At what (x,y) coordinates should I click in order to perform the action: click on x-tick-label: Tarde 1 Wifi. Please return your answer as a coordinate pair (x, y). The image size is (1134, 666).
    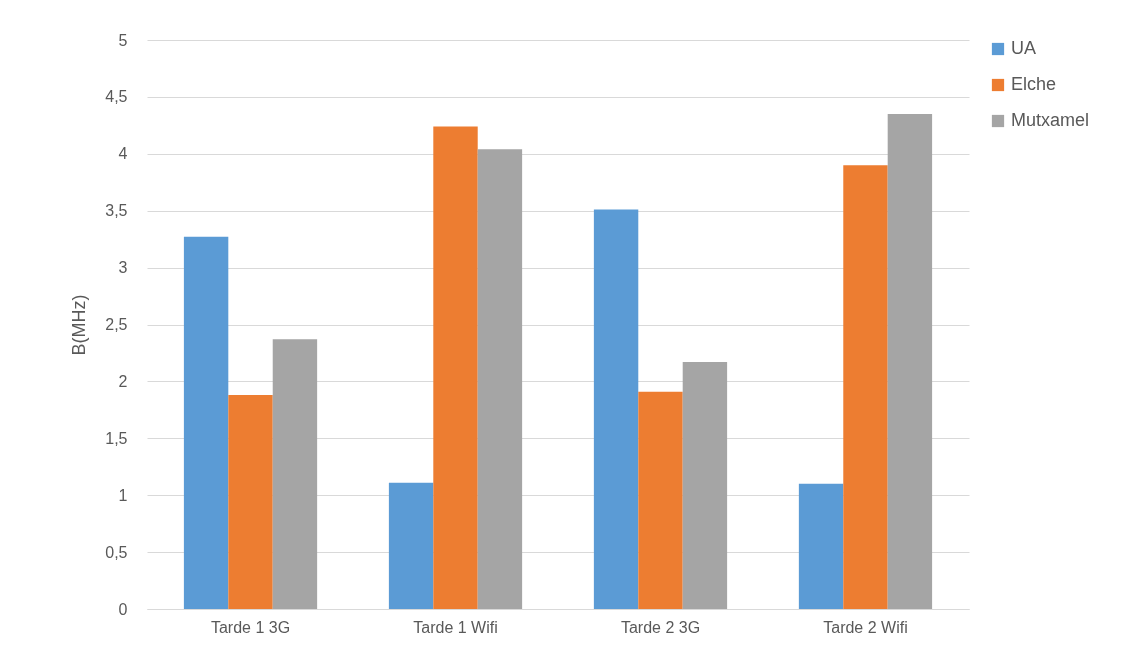
    Looking at the image, I should click on (455, 627).